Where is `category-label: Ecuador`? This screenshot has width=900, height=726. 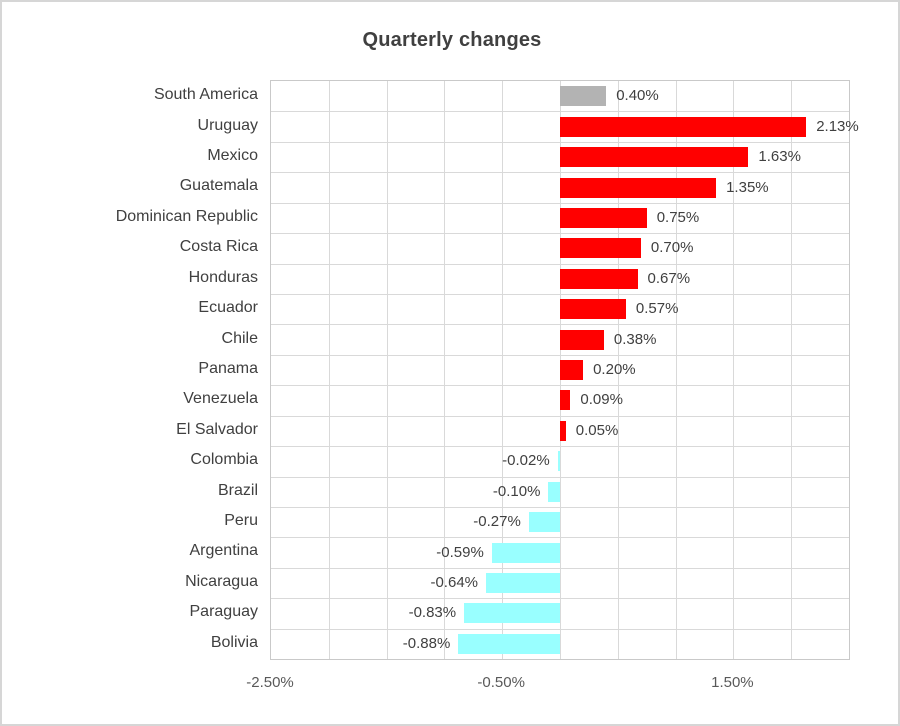 category-label: Ecuador is located at coordinates (228, 308).